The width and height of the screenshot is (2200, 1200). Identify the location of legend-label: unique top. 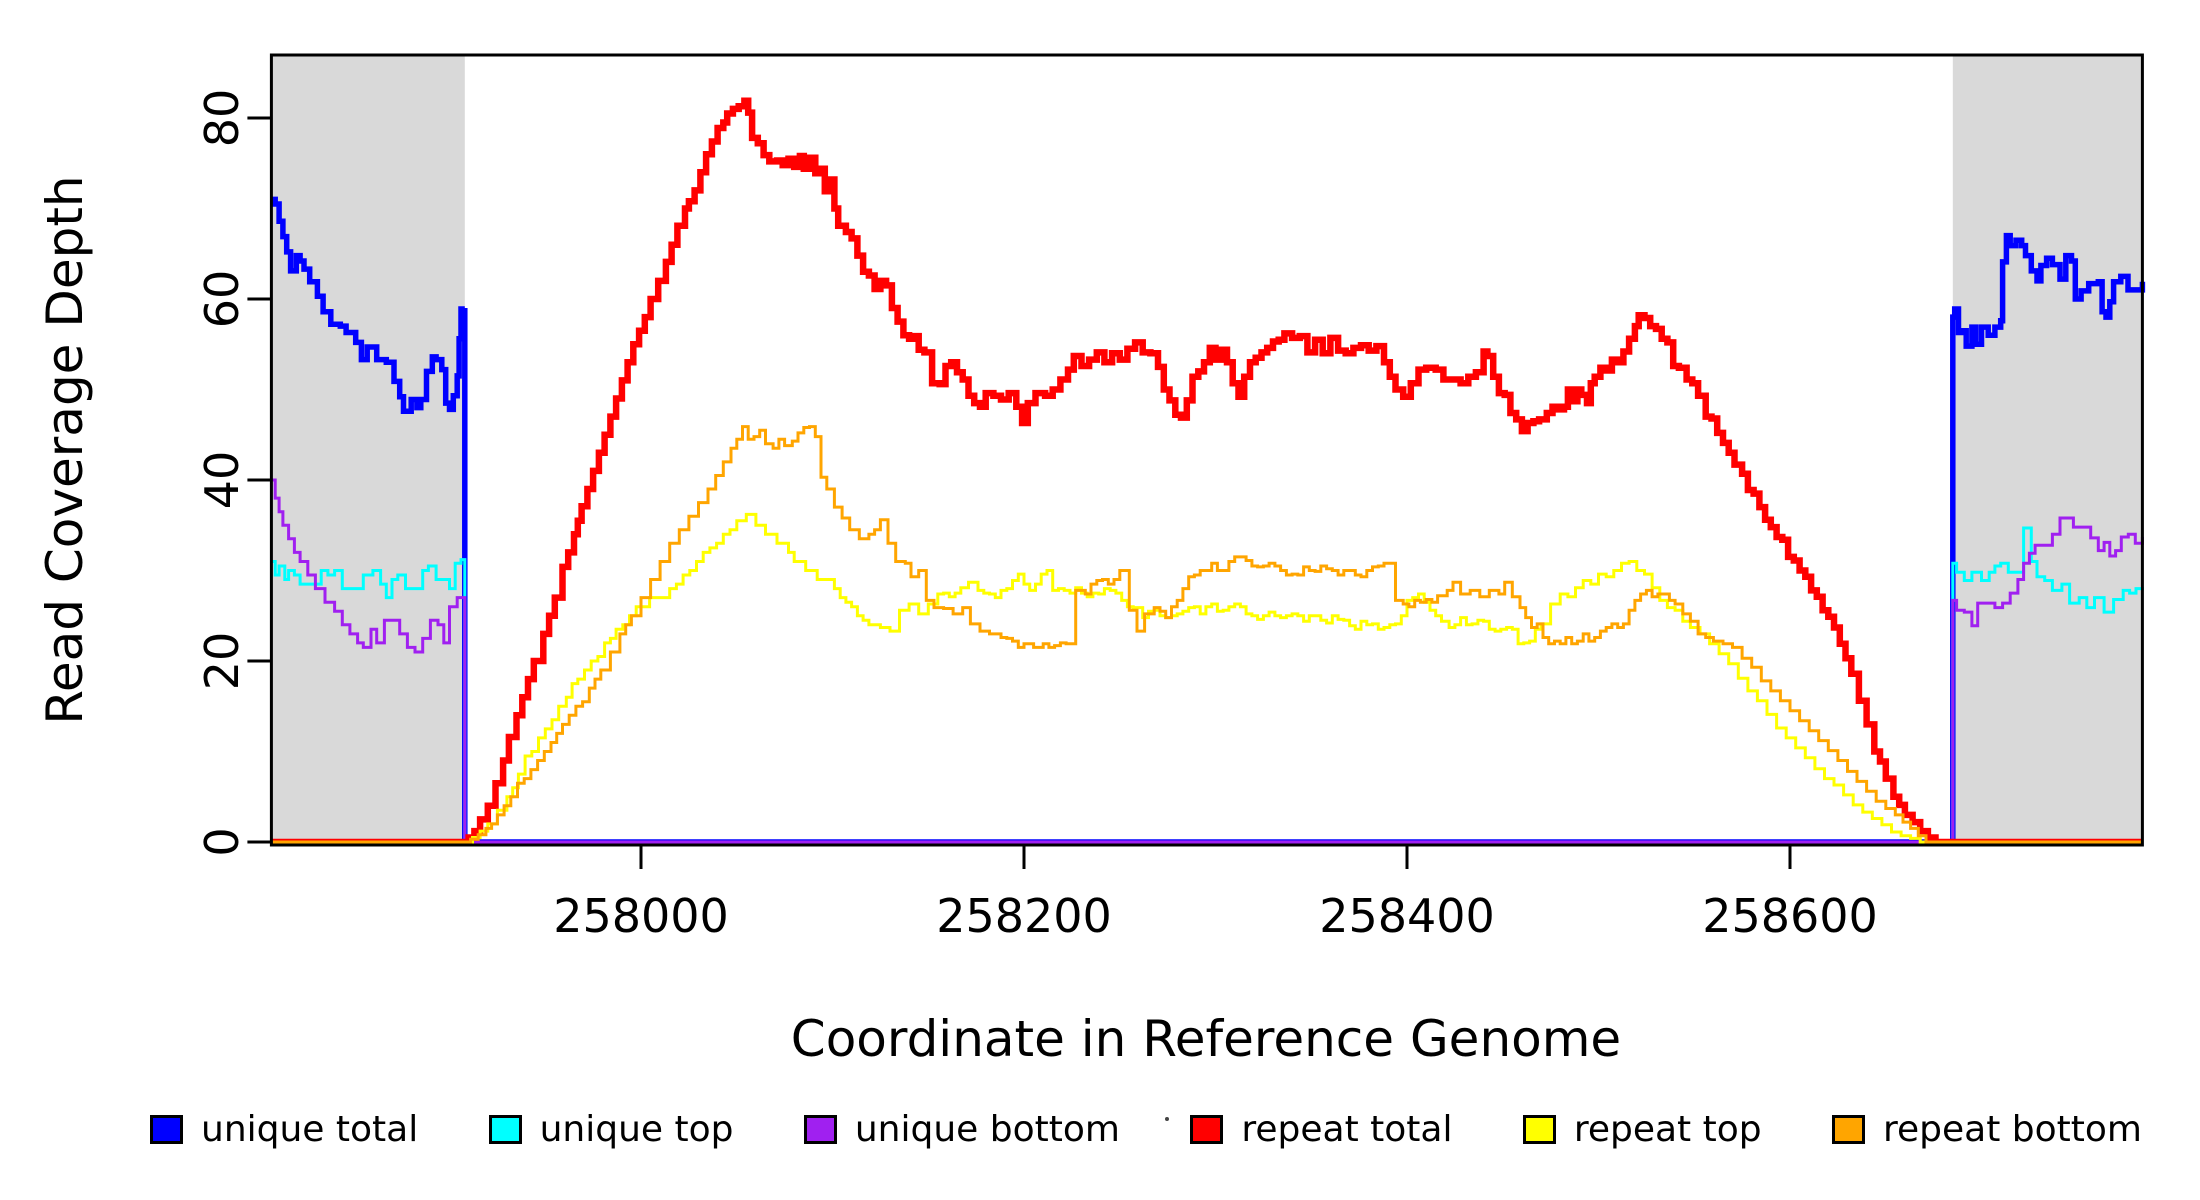
(636, 1129).